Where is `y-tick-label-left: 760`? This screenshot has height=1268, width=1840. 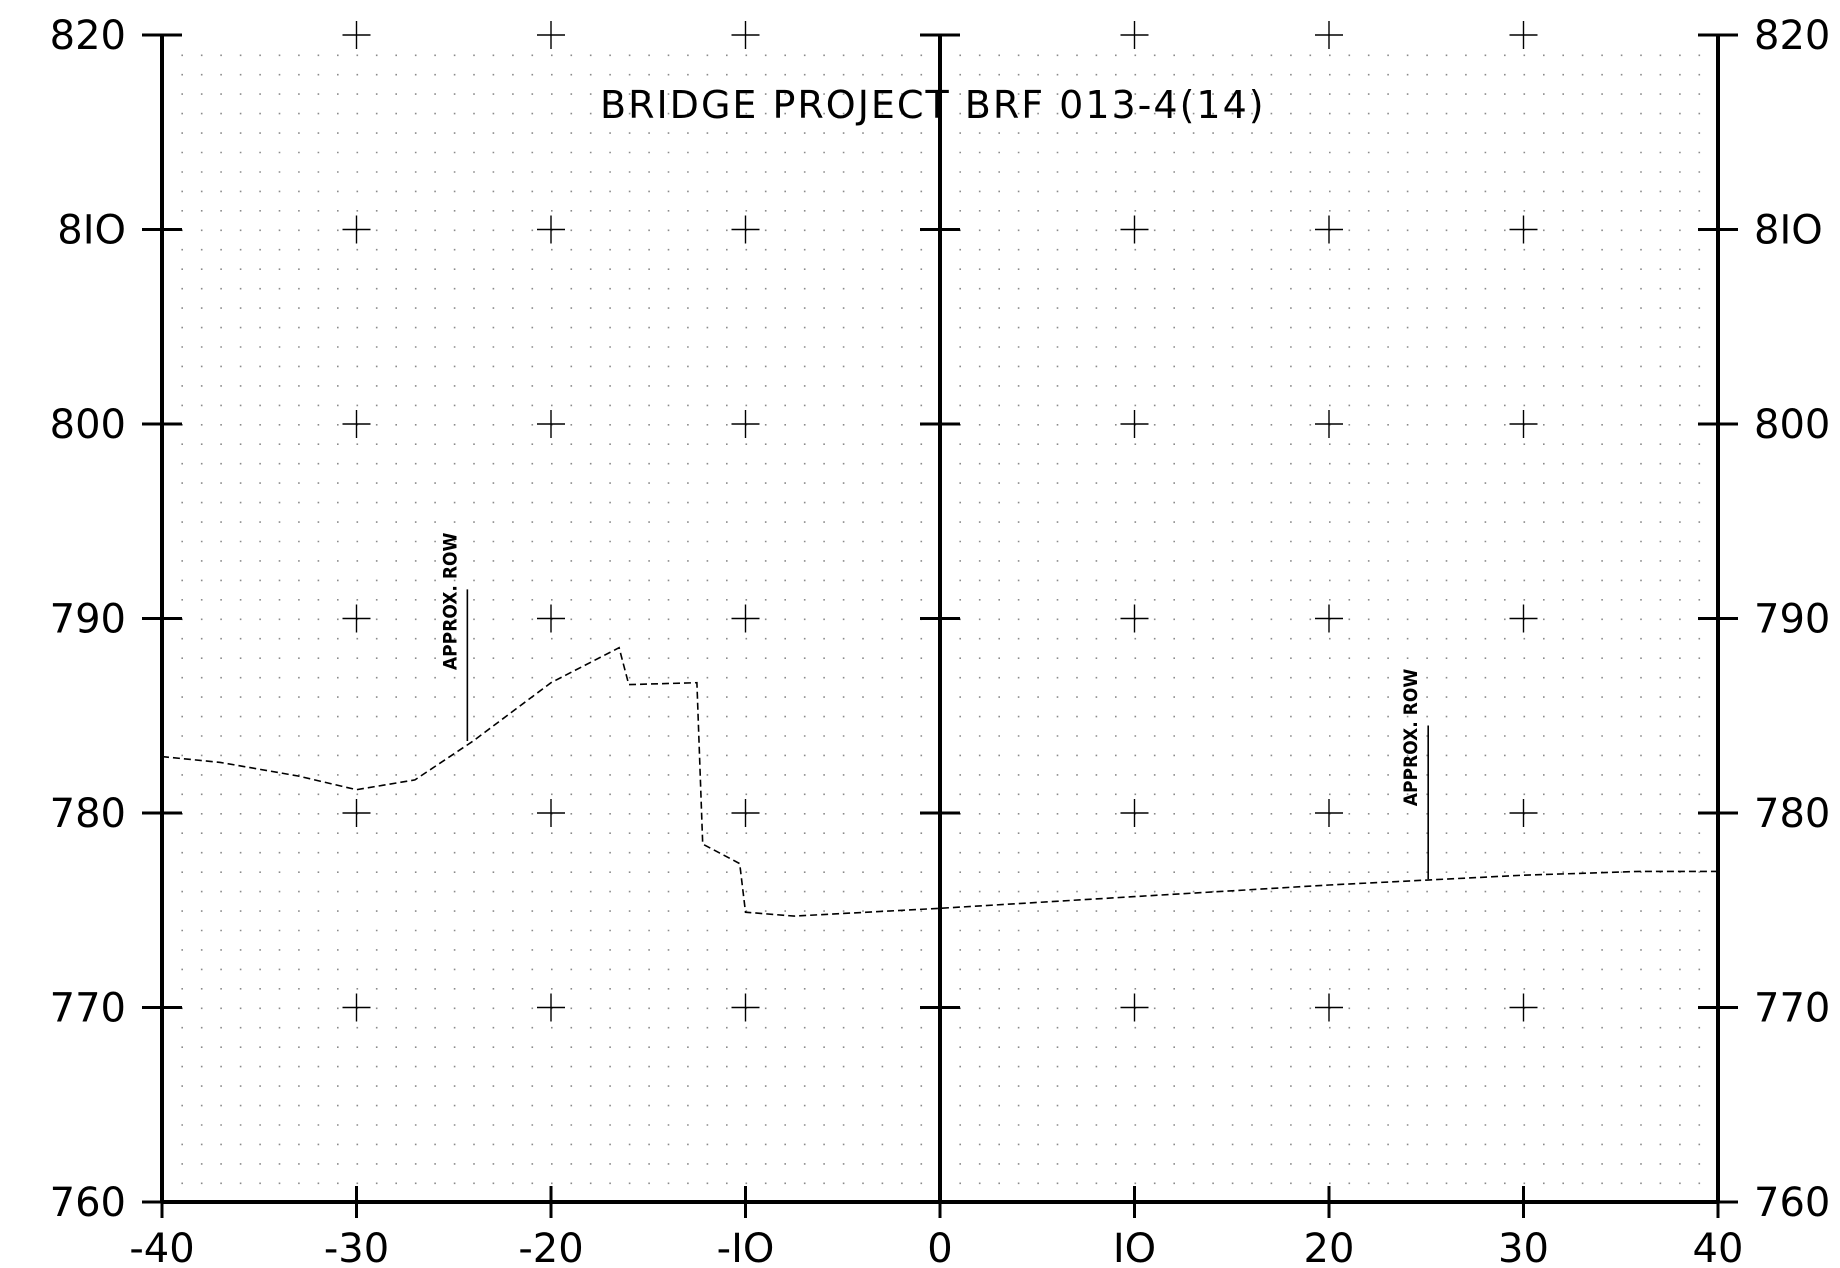
y-tick-label-left: 760 is located at coordinates (88, 1203).